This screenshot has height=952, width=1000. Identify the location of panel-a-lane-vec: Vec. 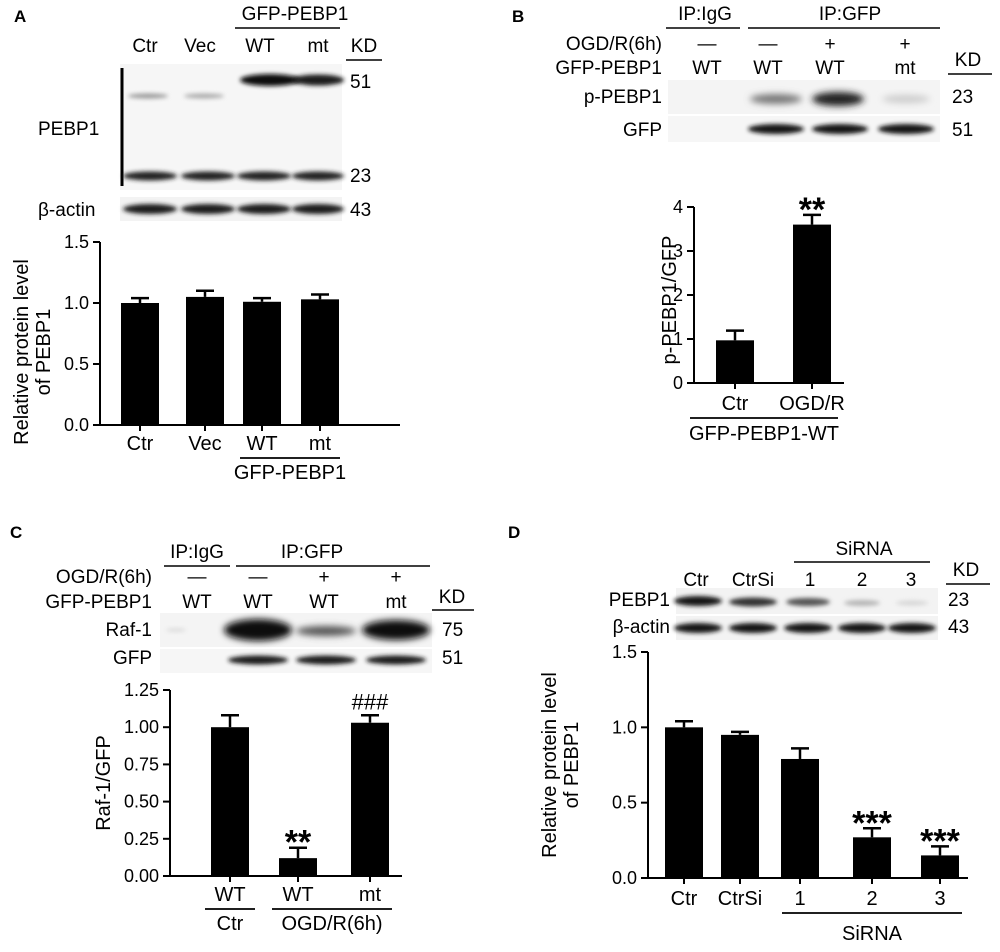
(200, 46).